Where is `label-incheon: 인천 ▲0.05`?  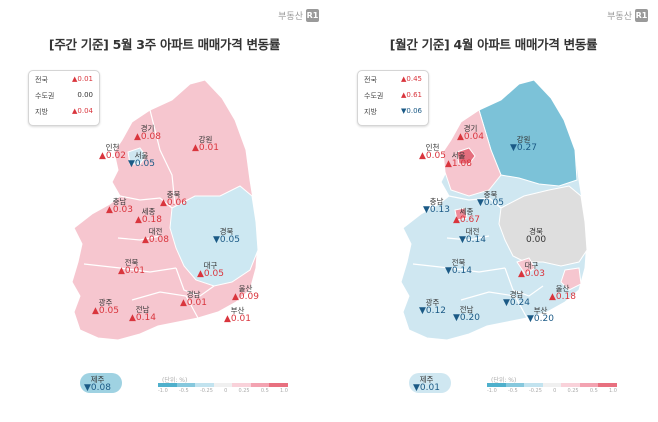 label-incheon: 인천 ▲0.05 is located at coordinates (432, 152).